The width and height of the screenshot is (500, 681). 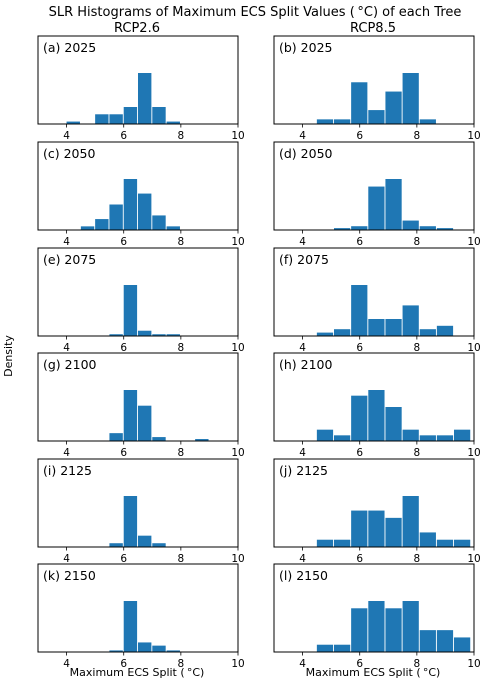 I want to click on panel-label: (b) 2025, so click(x=305, y=47).